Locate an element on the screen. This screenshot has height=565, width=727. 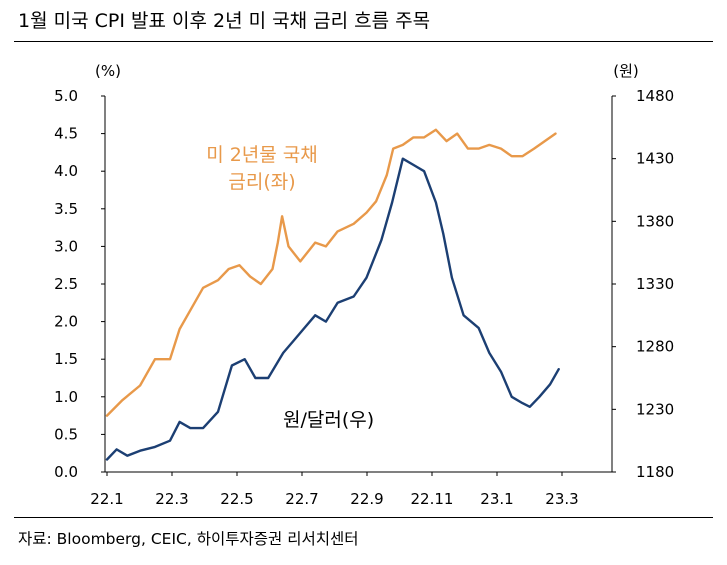
krw-series-label: 원/달러(우) is located at coordinates (328, 420).